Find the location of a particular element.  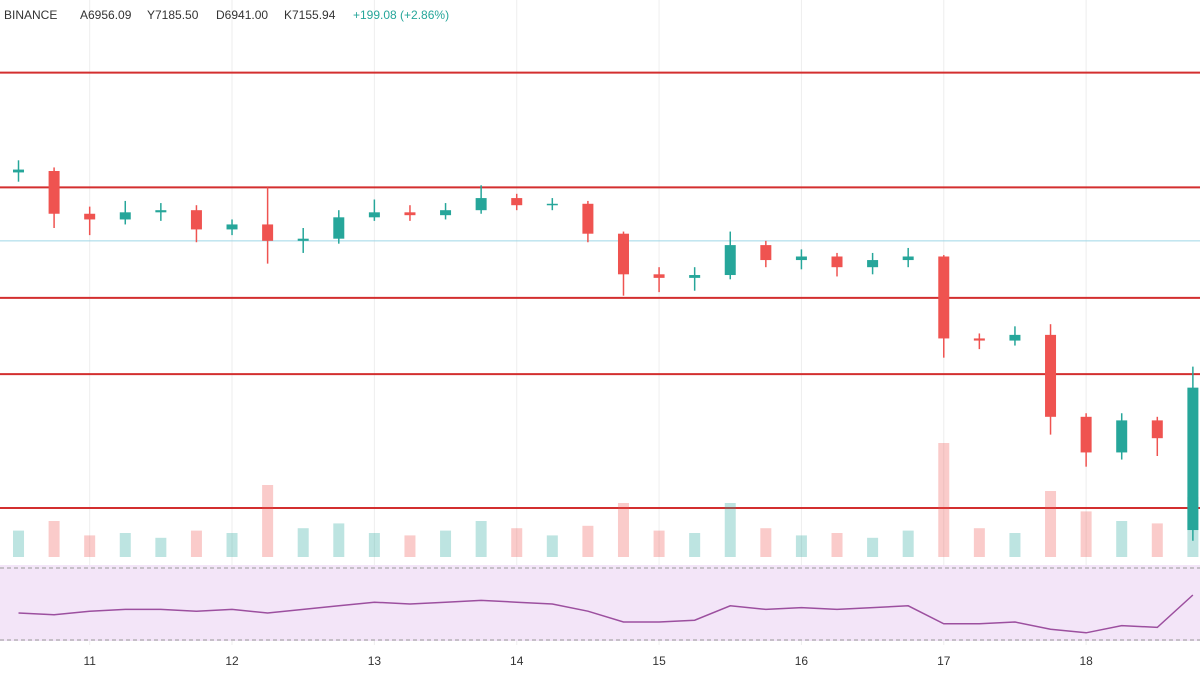

close-label: K7155.94 is located at coordinates (310, 15).